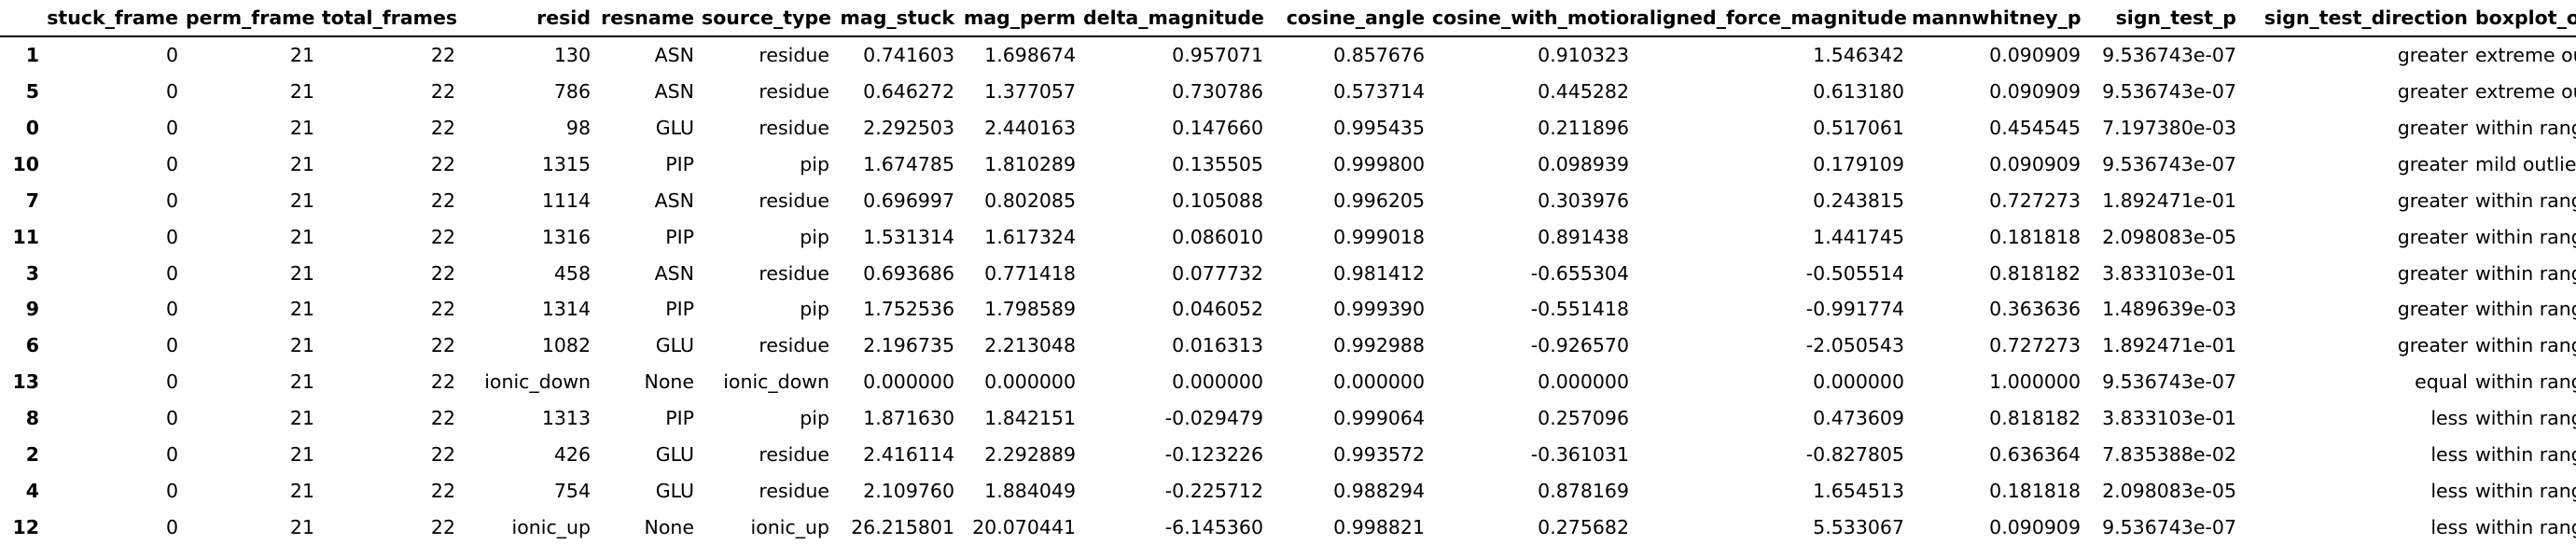 This screenshot has height=545, width=2576. Describe the element at coordinates (1022, 455) in the screenshot. I see `cell-mag-perm: 2.292889` at that location.